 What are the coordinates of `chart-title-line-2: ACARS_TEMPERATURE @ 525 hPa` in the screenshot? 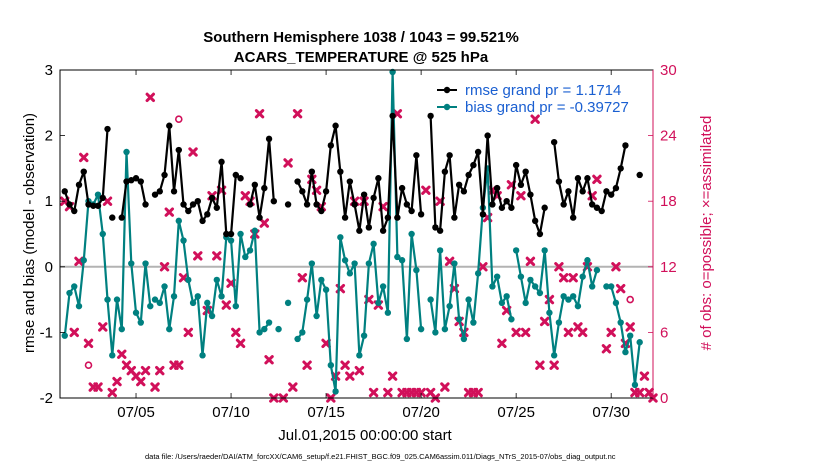 It's located at (361, 57).